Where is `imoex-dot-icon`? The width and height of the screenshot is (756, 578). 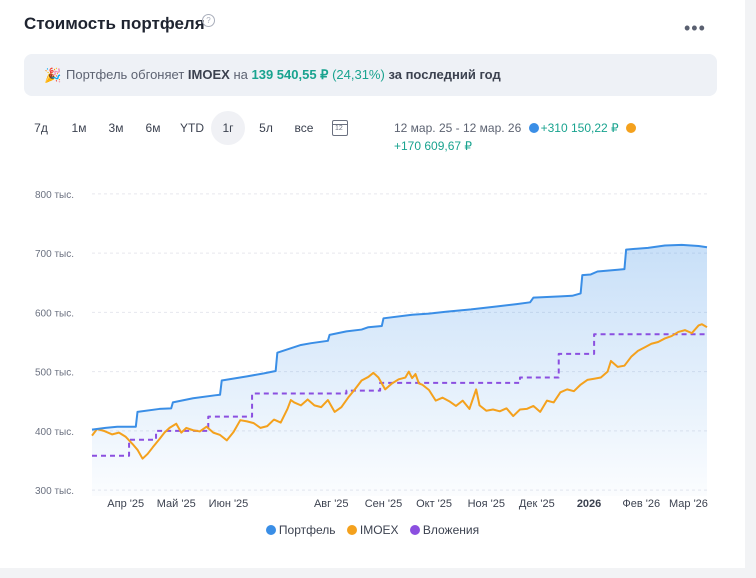
imoex-dot-icon is located at coordinates (631, 128).